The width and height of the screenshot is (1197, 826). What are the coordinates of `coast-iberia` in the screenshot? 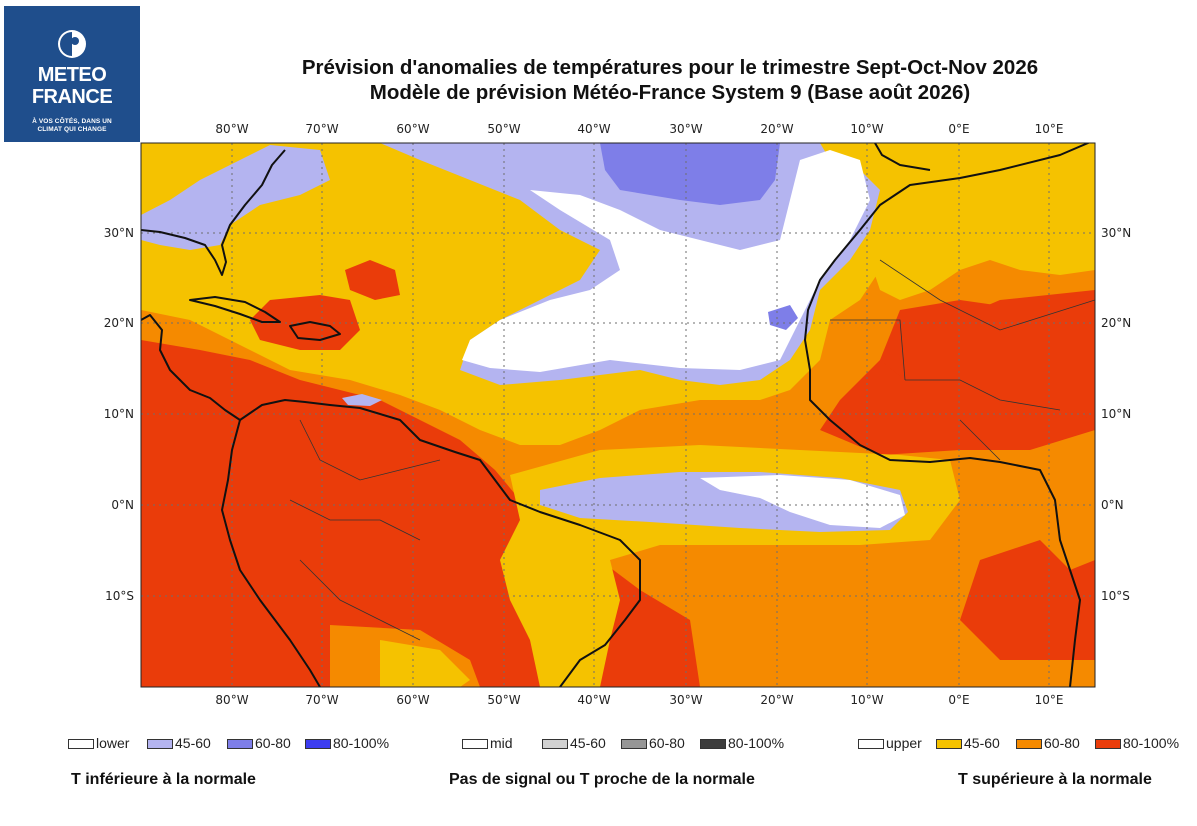 It's located at (902, 157).